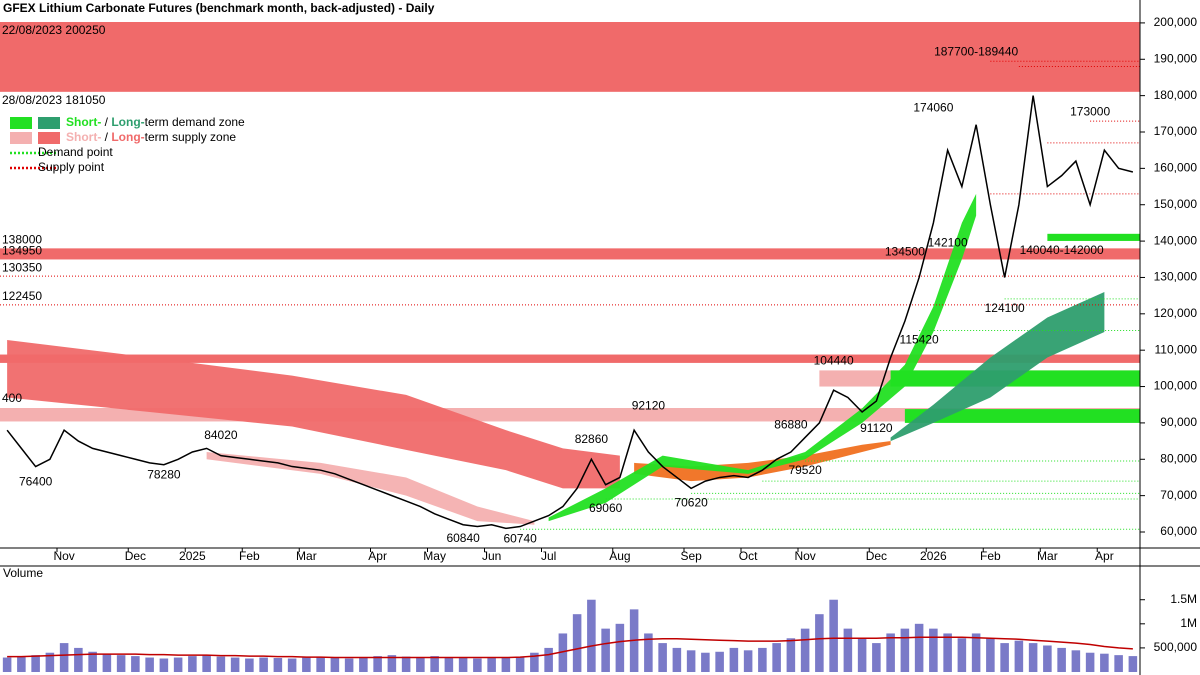 Image resolution: width=1200 pixels, height=675 pixels. Describe the element at coordinates (23, 573) in the screenshot. I see `volume-title: Volume` at that location.